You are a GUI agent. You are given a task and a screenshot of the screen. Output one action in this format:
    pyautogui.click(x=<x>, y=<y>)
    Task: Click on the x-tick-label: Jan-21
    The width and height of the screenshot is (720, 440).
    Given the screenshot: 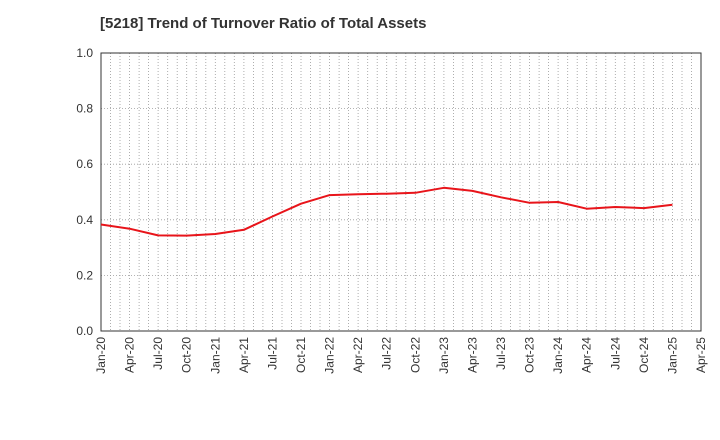 What is the action you would take?
    pyautogui.click(x=215, y=355)
    